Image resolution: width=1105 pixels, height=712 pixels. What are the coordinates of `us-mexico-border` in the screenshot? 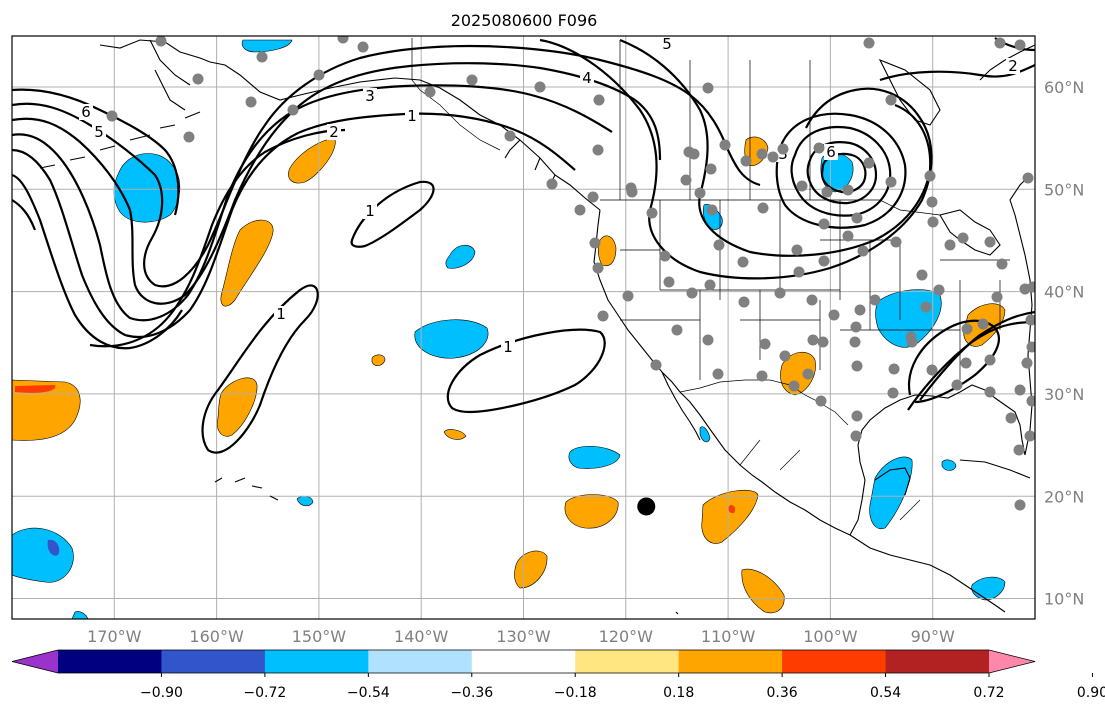 It's located at (764, 402).